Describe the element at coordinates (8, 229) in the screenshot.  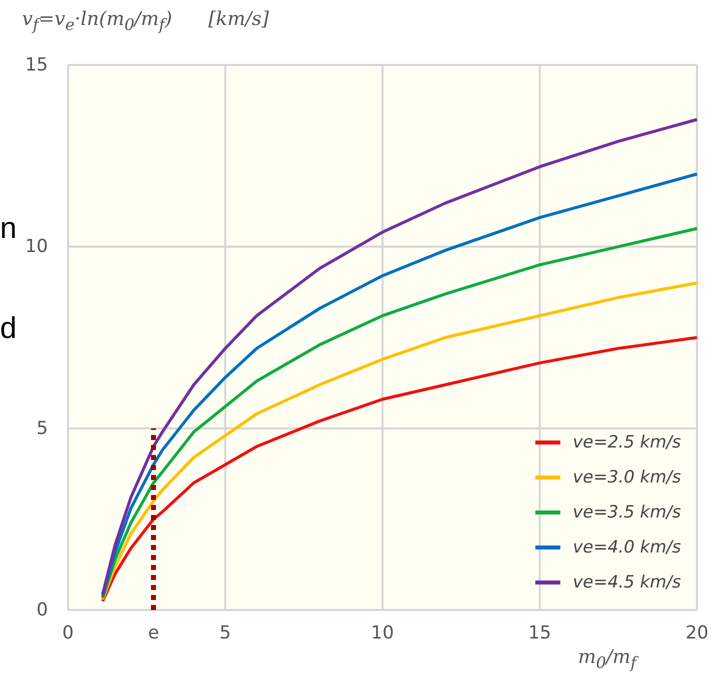
I see `text: n` at that location.